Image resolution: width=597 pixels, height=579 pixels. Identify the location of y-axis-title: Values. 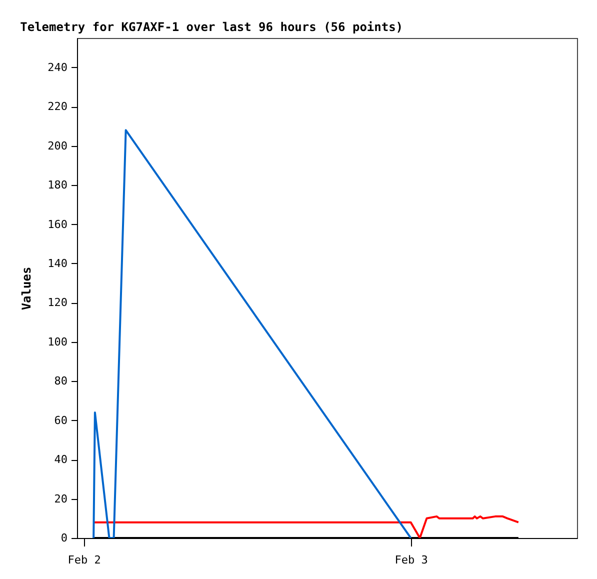
(27, 288).